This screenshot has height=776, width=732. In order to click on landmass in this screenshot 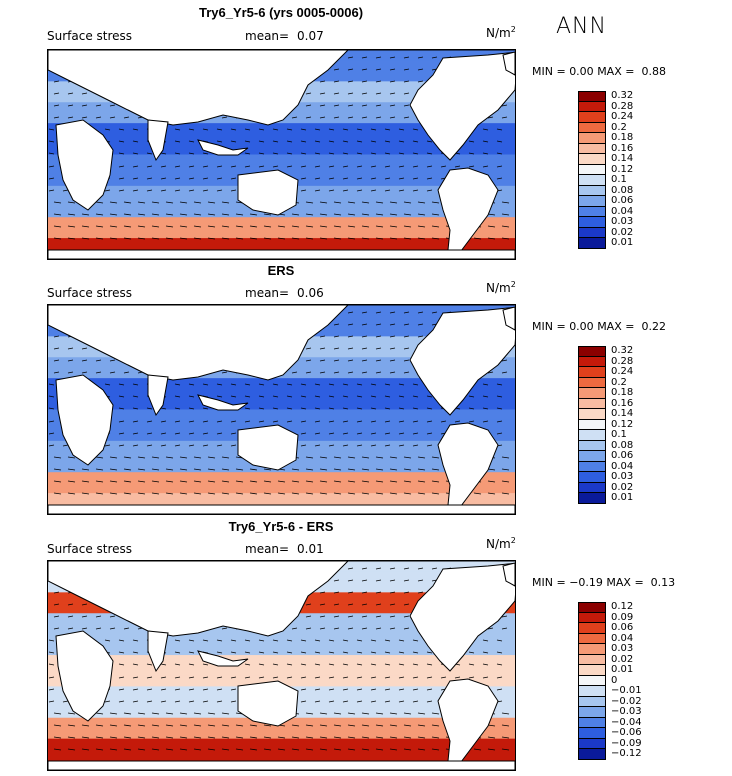, I will do `click(268, 192)`.